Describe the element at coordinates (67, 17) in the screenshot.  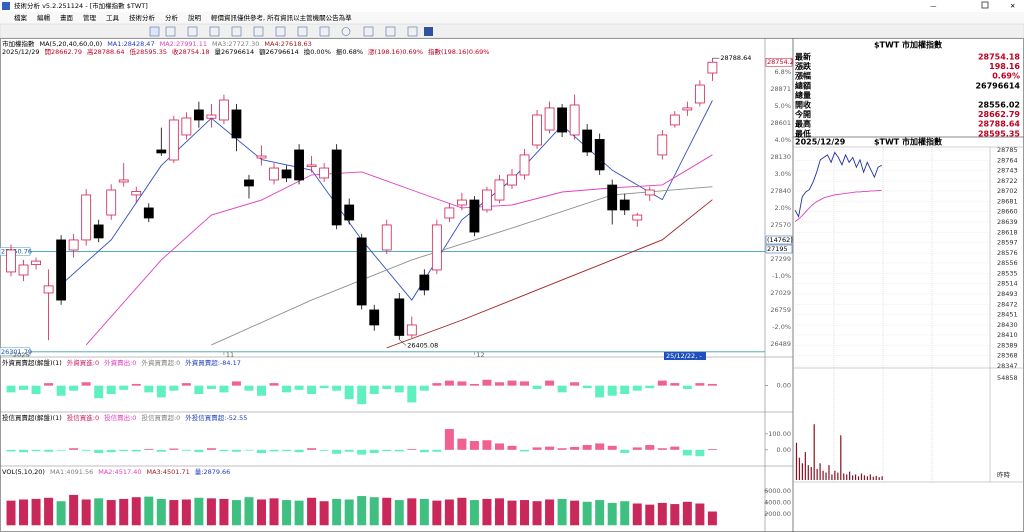
I see `menu-item: 畫面` at that location.